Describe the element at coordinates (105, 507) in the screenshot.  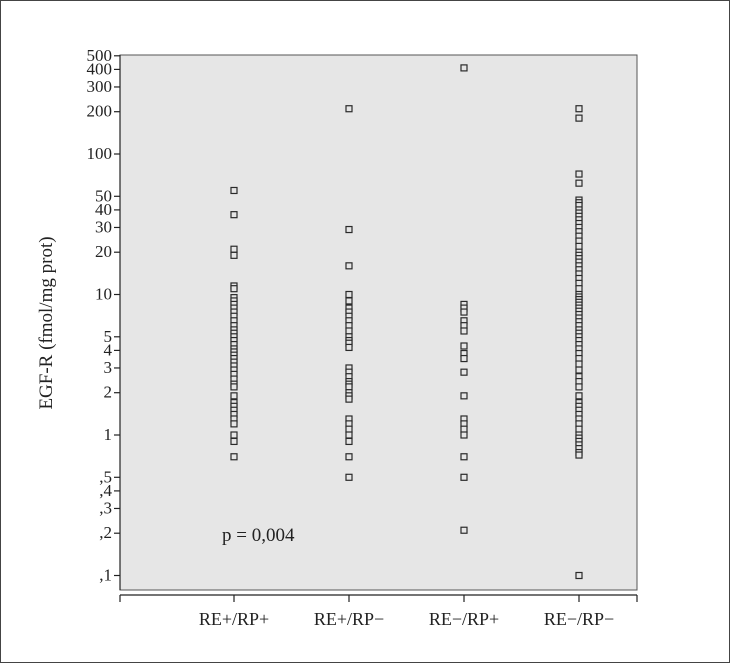
I see `y-tick-label: ,3` at that location.